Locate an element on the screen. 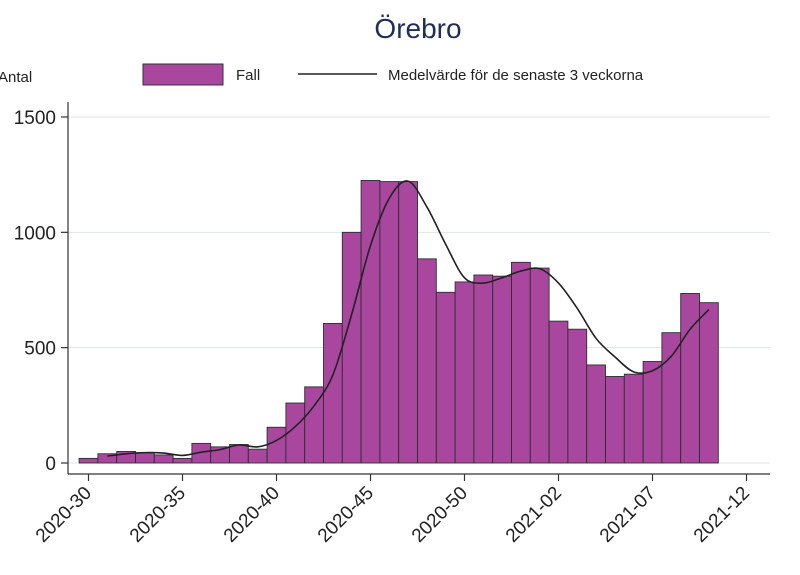 The width and height of the screenshot is (800, 575). x-tick-label: 2020-45 is located at coordinates (346, 515).